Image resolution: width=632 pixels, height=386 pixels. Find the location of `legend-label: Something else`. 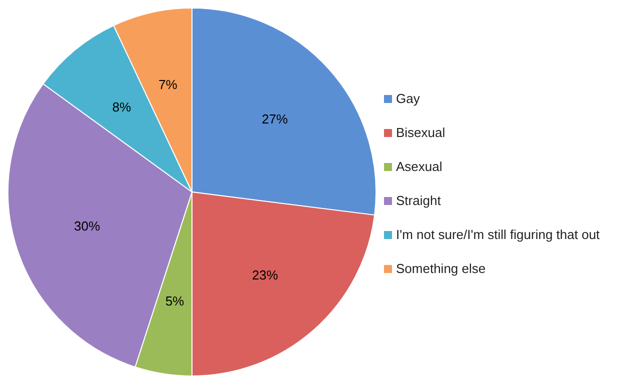

legend-label: Something else is located at coordinates (441, 268).